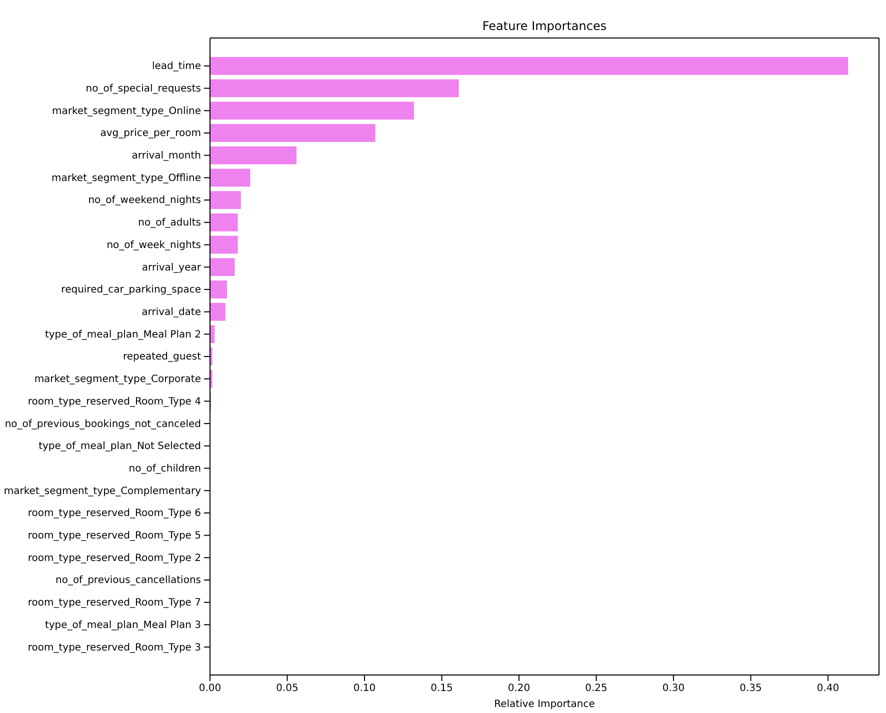 This screenshot has width=886, height=713. I want to click on y-tick-label: no_of_previous_bookings_not_canceled, so click(102, 424).